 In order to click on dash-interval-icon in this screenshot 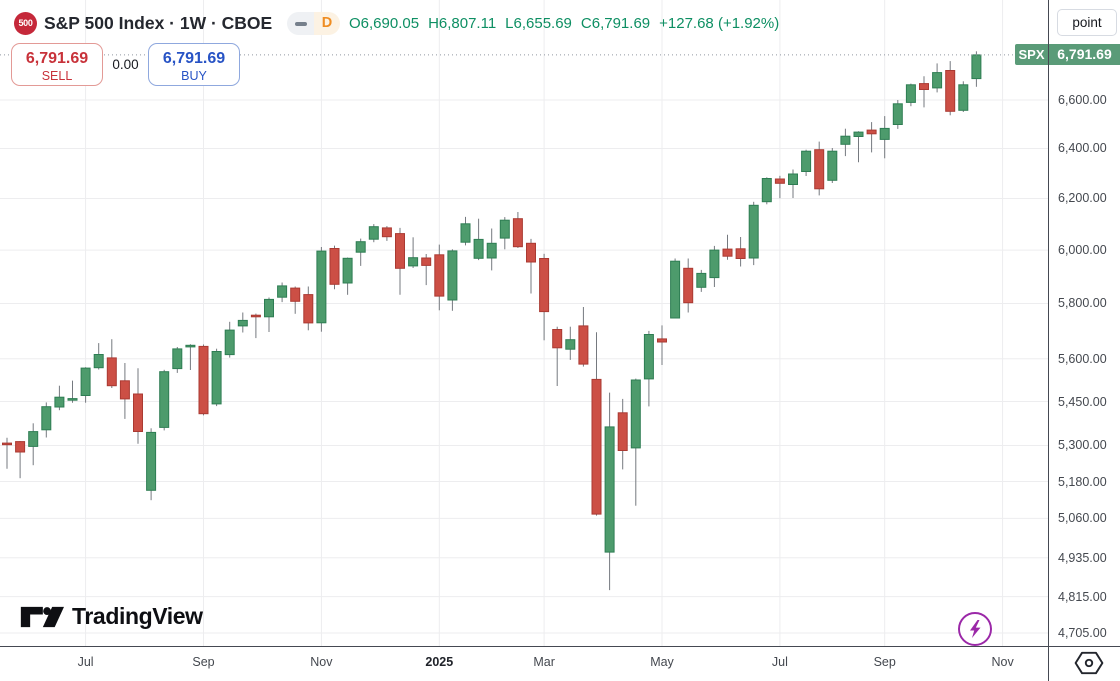, I will do `click(300, 23)`.